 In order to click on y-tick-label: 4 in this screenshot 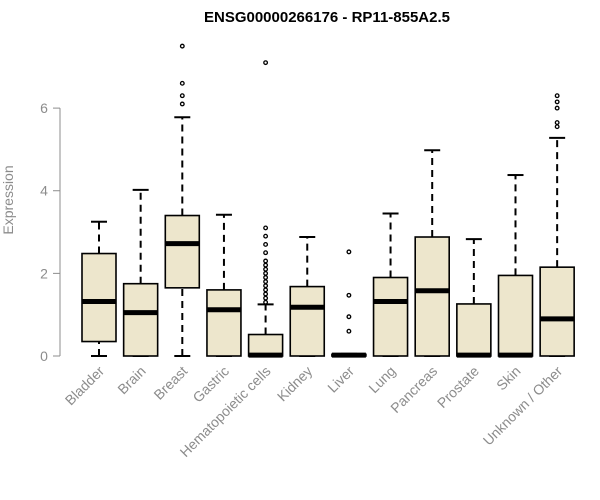, I will do `click(44, 191)`.